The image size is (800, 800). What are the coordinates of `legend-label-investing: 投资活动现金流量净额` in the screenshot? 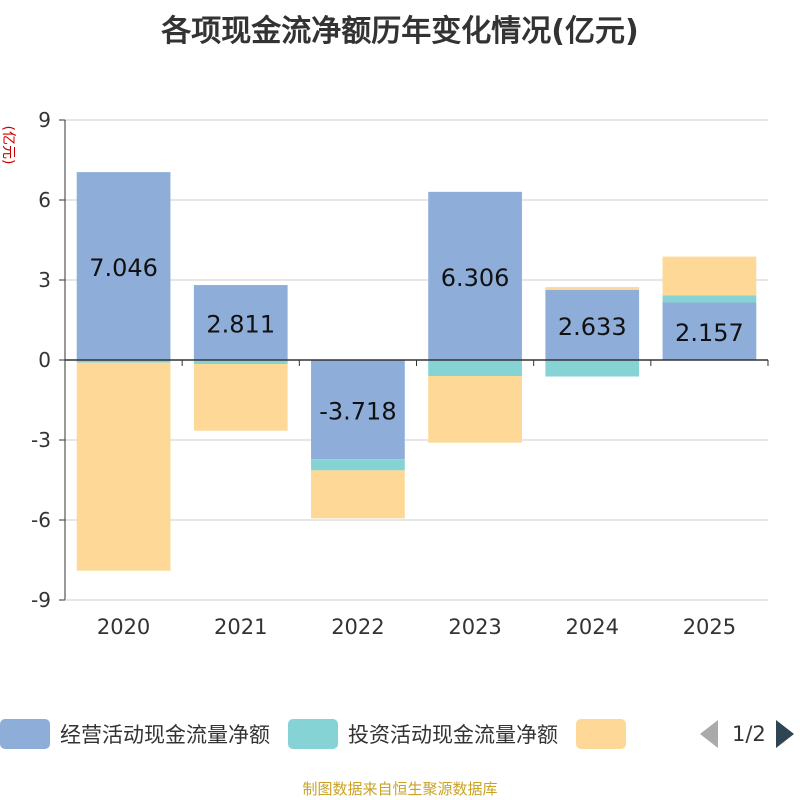 It's located at (453, 735).